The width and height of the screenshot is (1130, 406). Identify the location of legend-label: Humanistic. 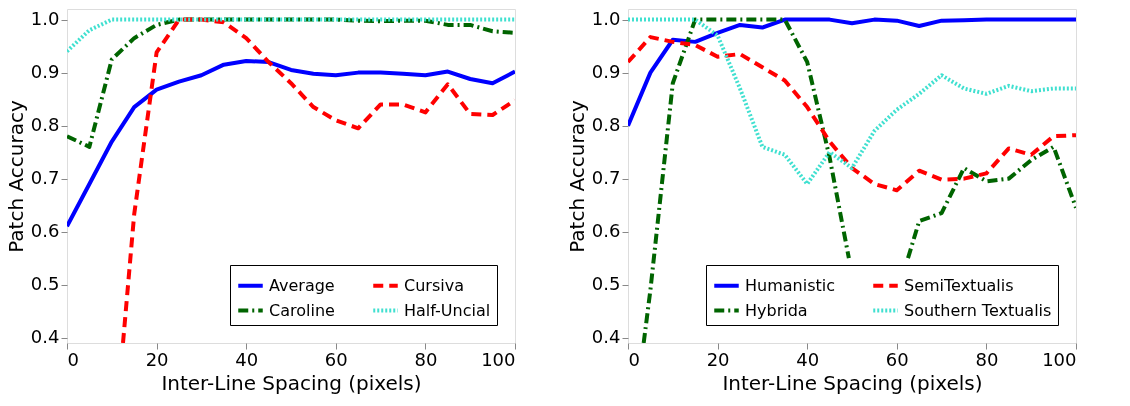
(790, 285).